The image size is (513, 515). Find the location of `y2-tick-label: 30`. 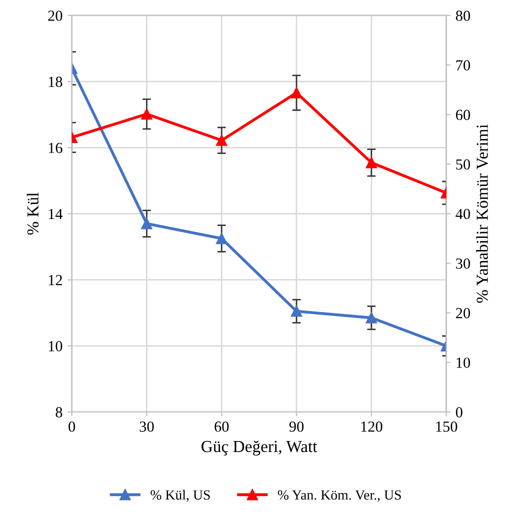

y2-tick-label: 30 is located at coordinates (463, 263).